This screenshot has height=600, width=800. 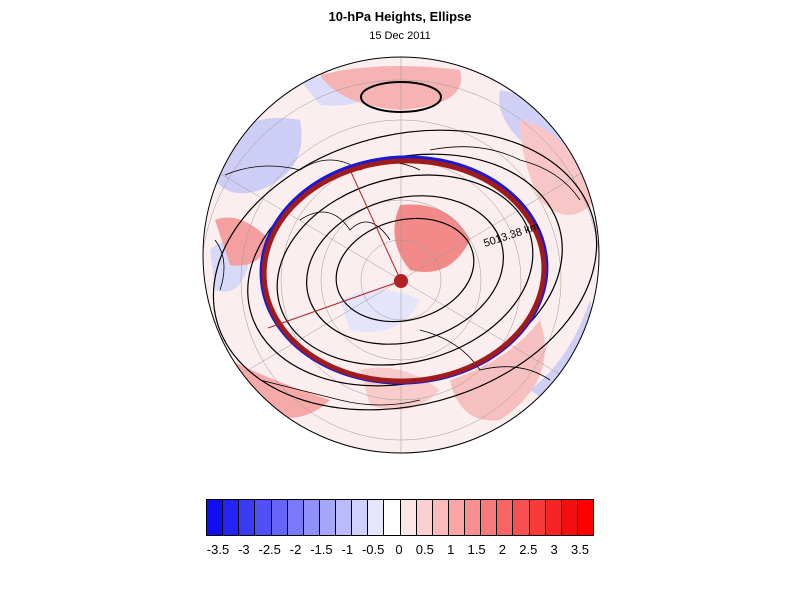 What do you see at coordinates (400, 36) in the screenshot?
I see `map-subtitle: 15 Dec 2011` at bounding box center [400, 36].